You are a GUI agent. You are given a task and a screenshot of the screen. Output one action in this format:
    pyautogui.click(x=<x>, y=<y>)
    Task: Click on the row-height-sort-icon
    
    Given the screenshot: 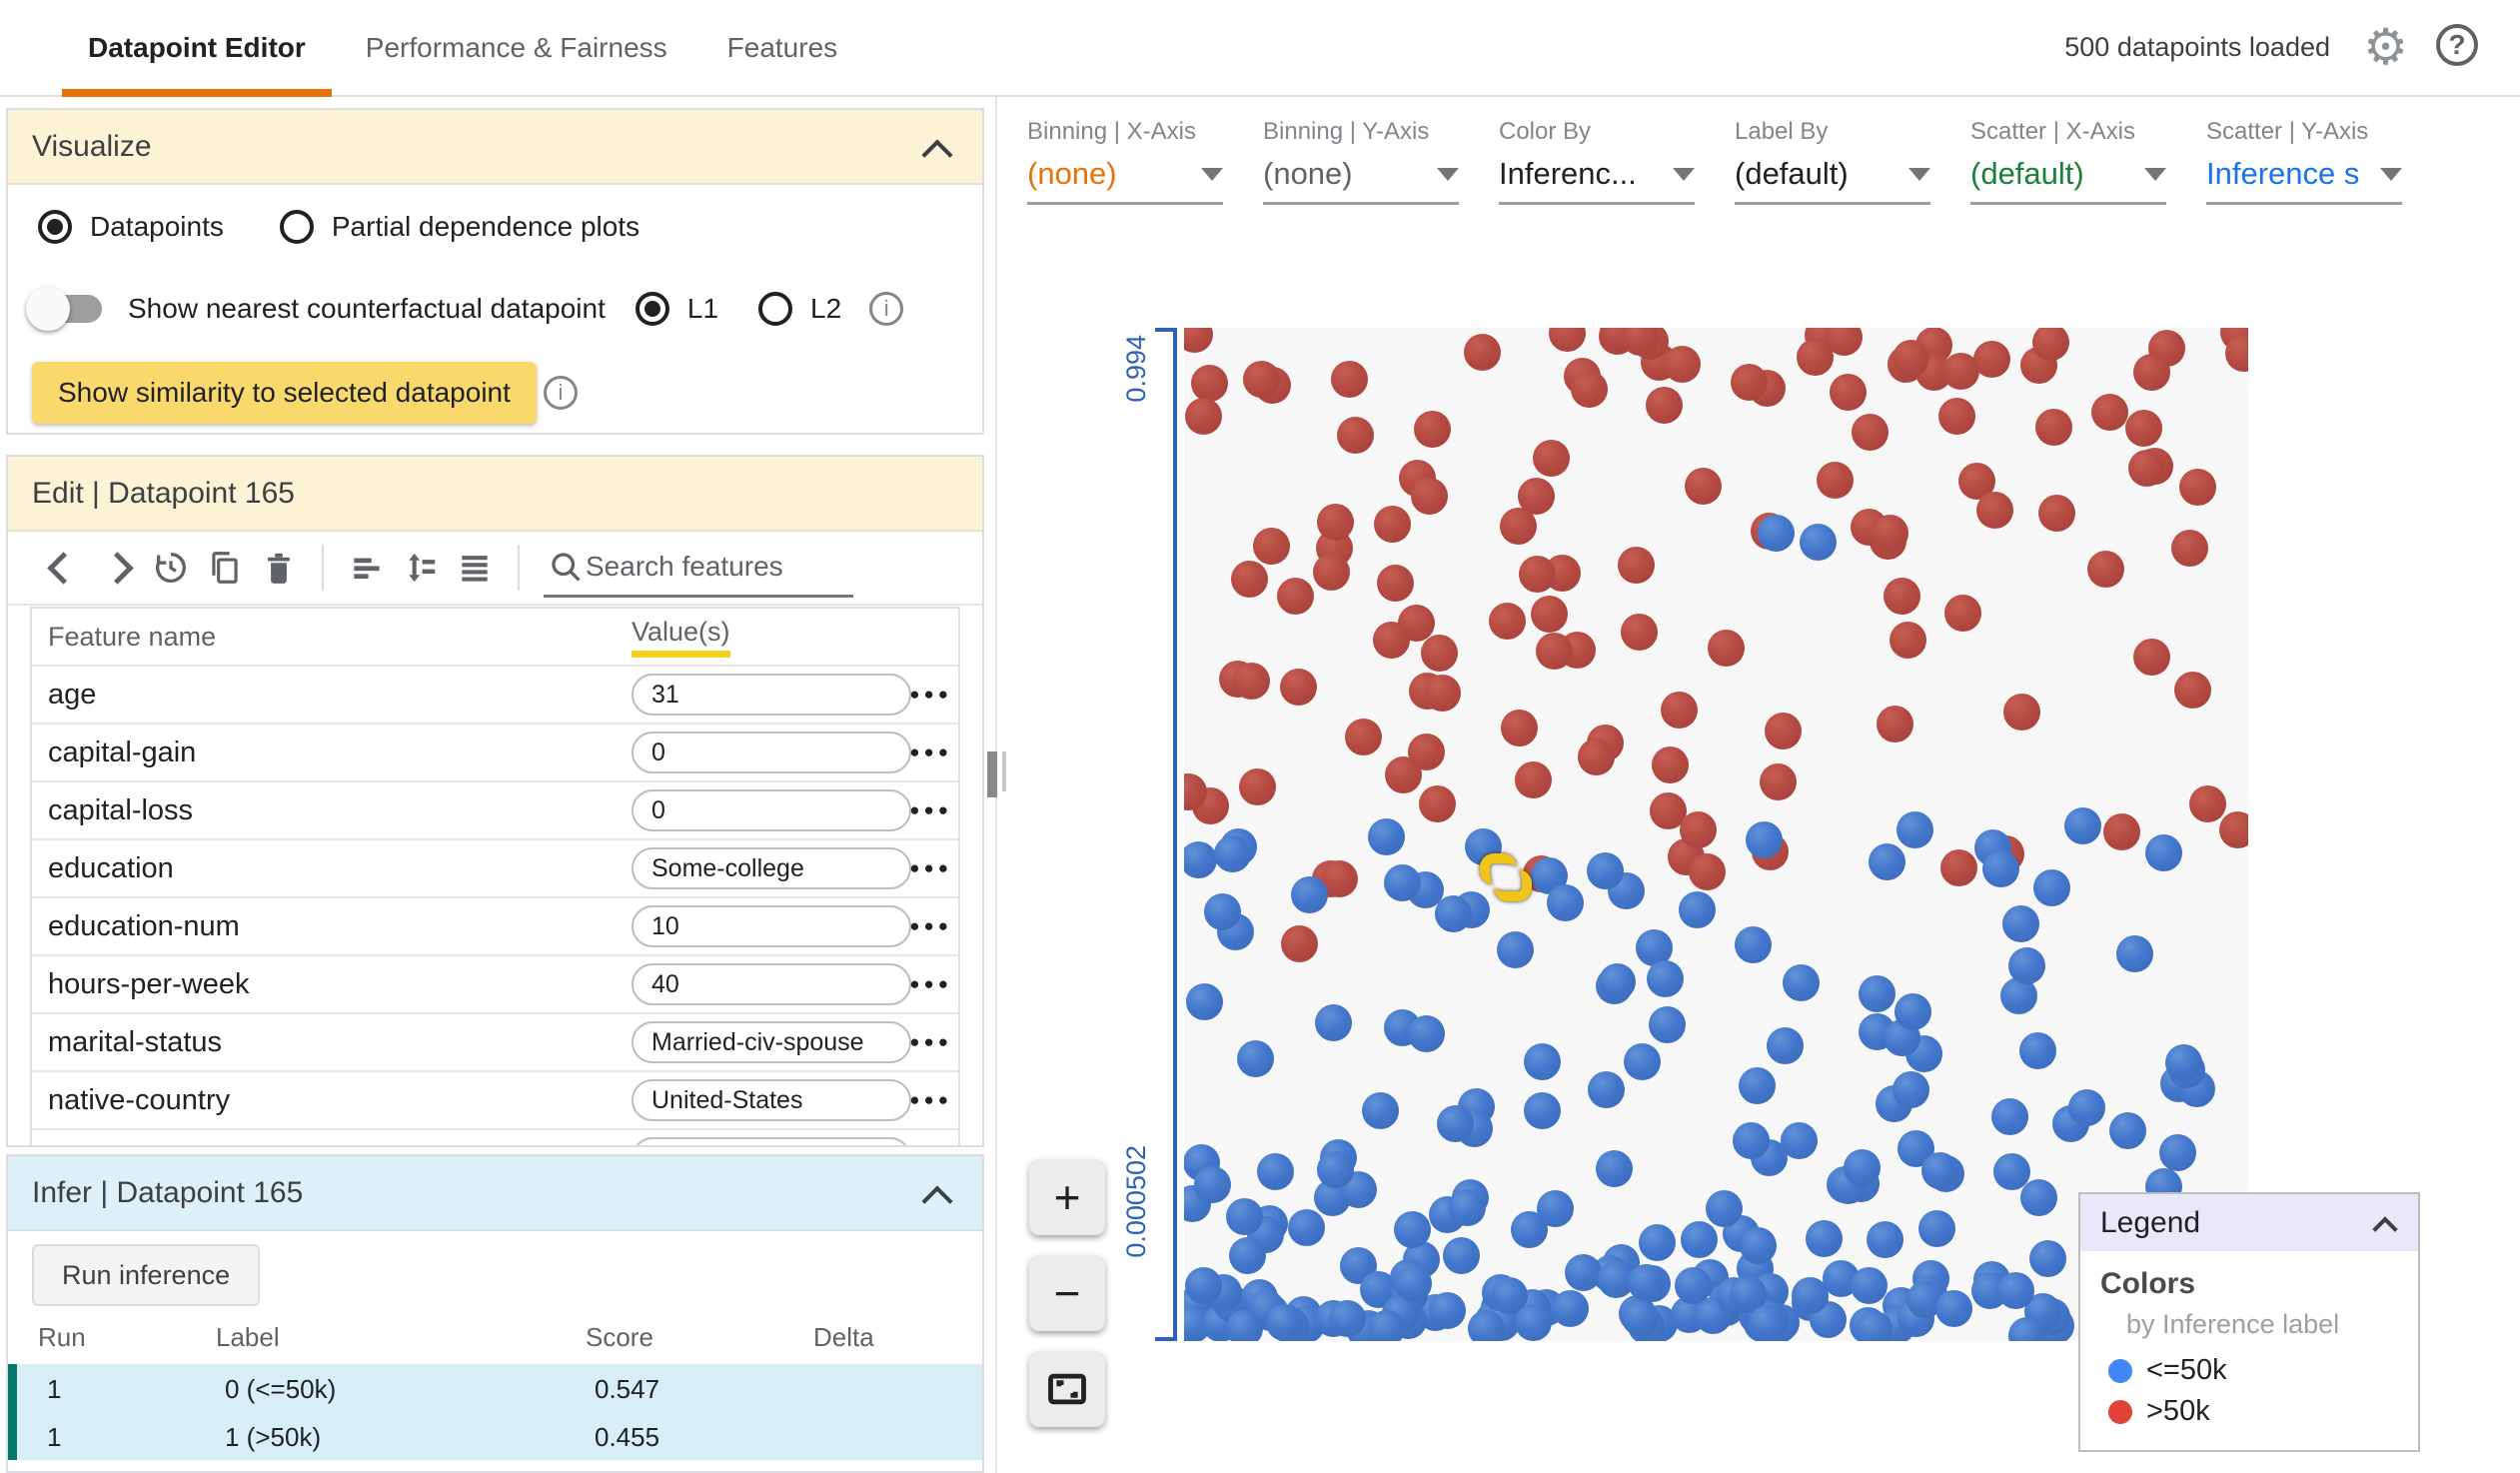 What is the action you would take?
    pyautogui.click(x=421, y=568)
    